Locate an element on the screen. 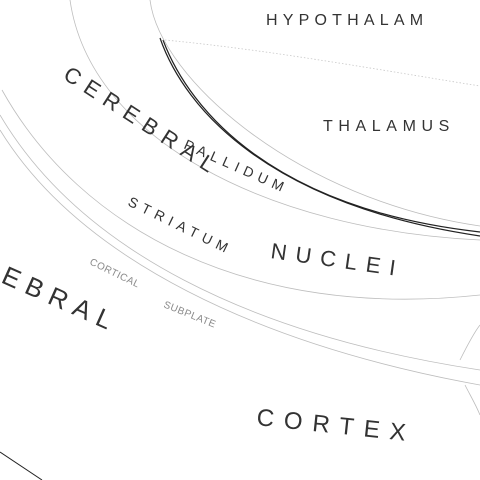 The width and height of the screenshot is (480, 480). label-nuclei: NUCLEI is located at coordinates (337, 260).